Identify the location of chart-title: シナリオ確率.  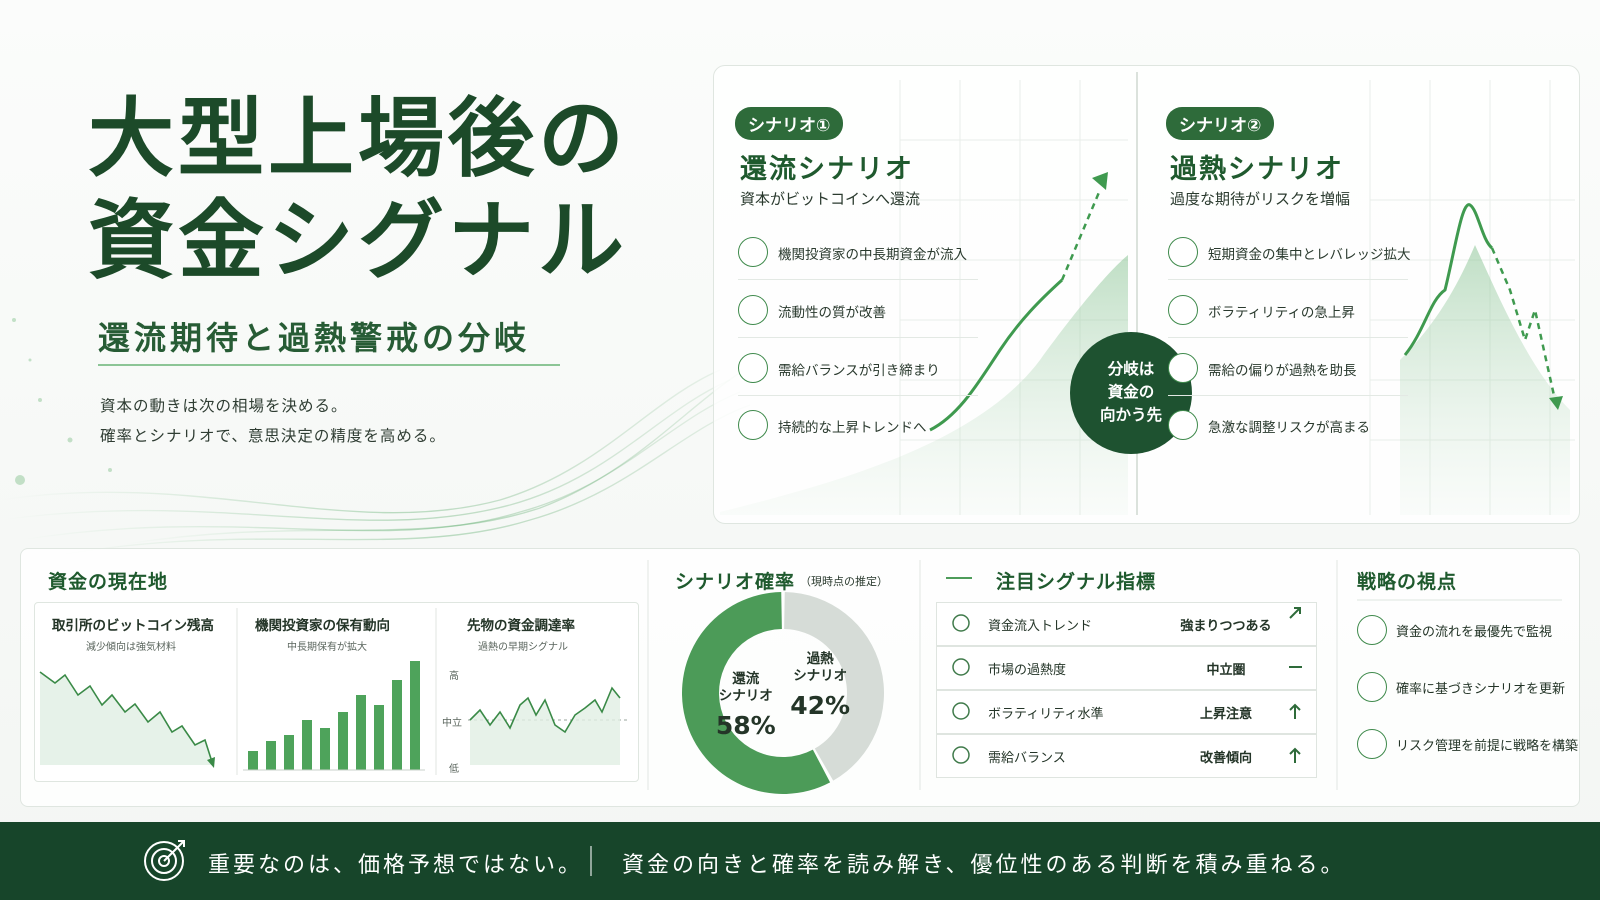
(735, 582).